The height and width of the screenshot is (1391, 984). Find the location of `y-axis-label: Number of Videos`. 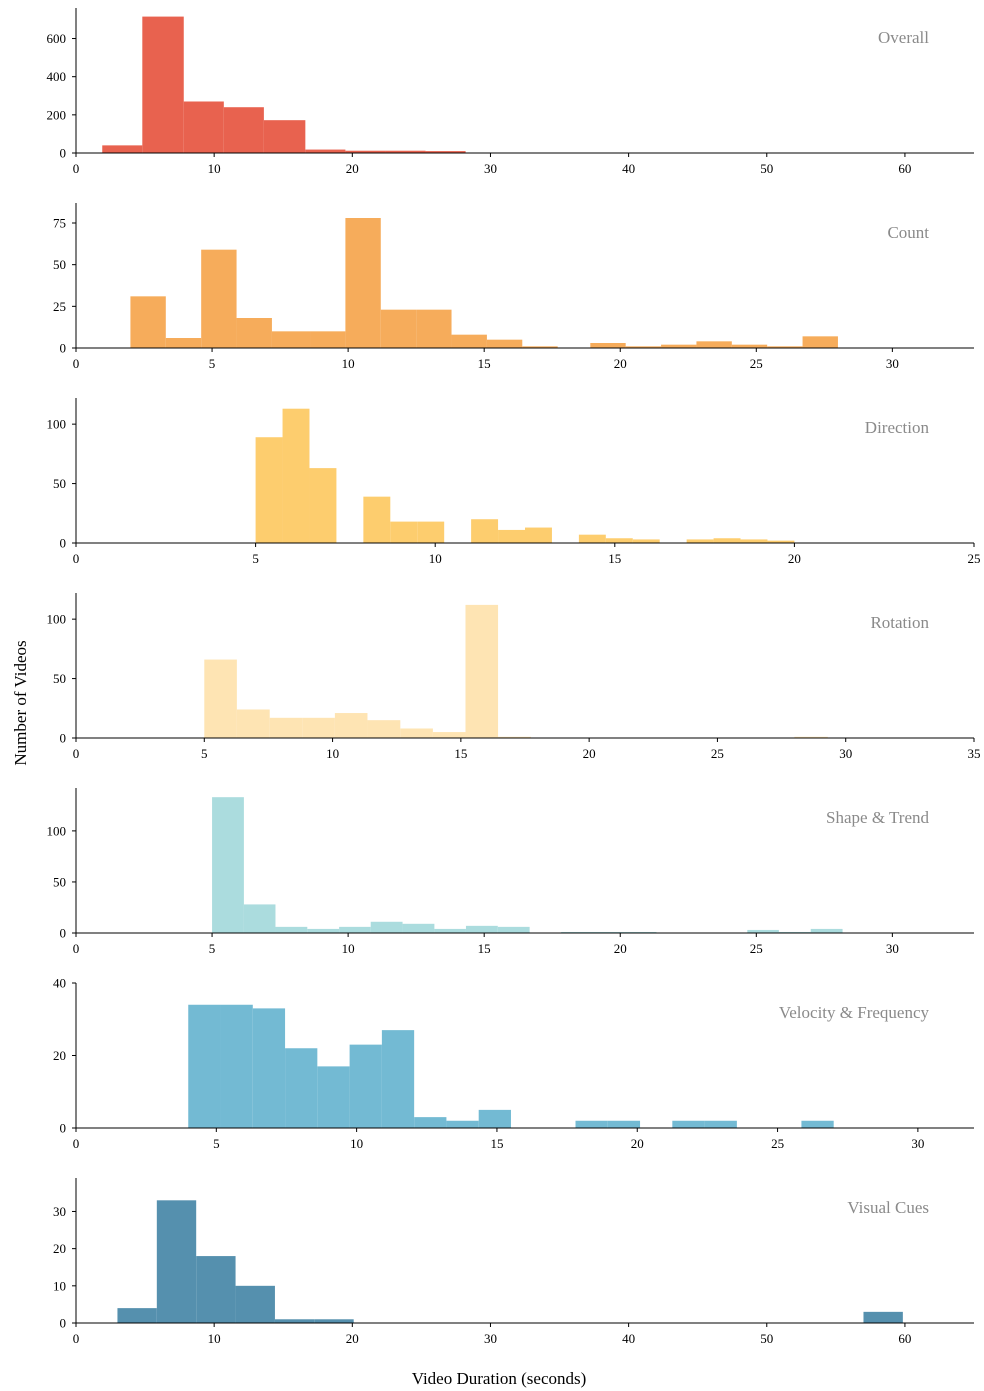

y-axis-label: Number of Videos is located at coordinates (20, 702).